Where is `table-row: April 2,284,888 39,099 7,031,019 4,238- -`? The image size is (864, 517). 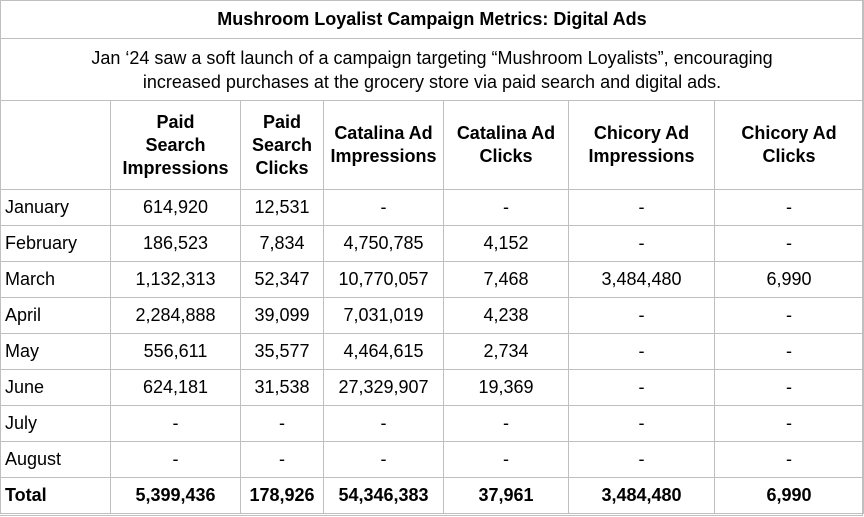
table-row: April 2,284,888 39,099 7,031,019 4,238- - is located at coordinates (432, 315).